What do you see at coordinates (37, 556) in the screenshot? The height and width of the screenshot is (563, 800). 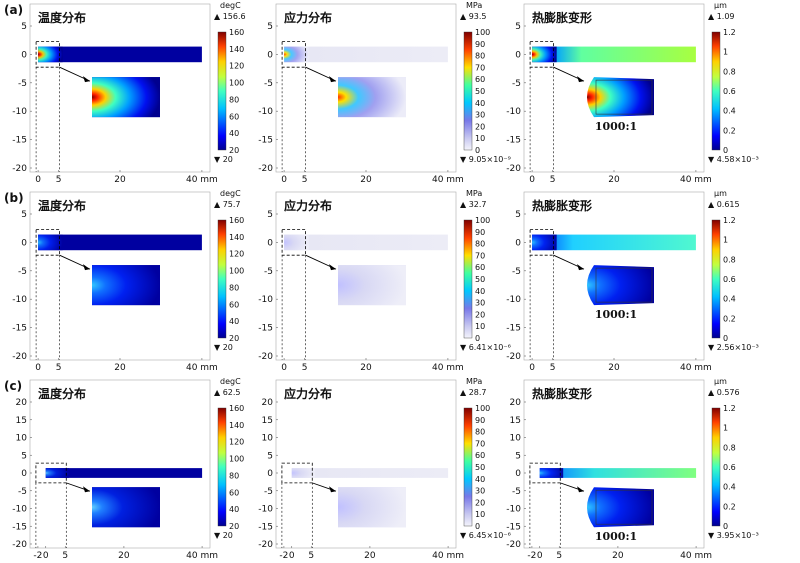 I see `x-tick-label: -2` at bounding box center [37, 556].